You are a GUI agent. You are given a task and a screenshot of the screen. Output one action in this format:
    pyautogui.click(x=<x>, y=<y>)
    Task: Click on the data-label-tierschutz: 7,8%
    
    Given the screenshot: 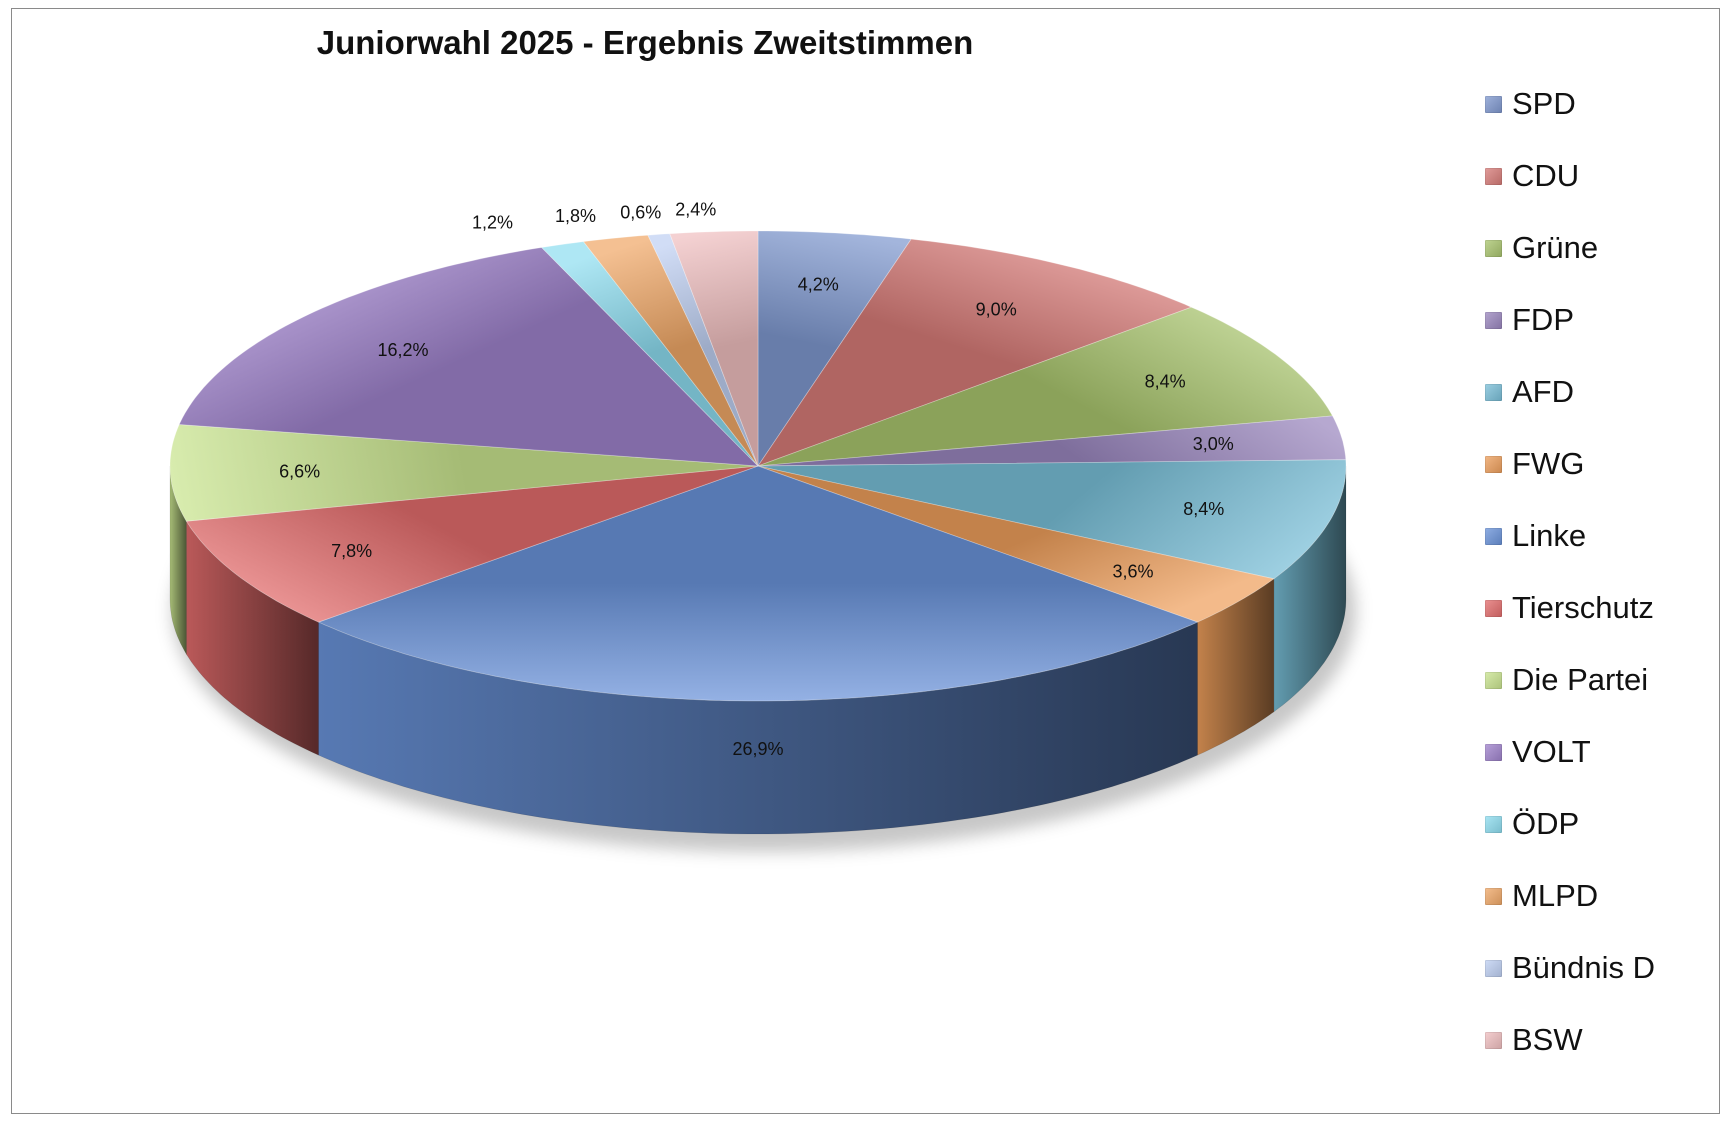 What is the action you would take?
    pyautogui.click(x=351, y=551)
    